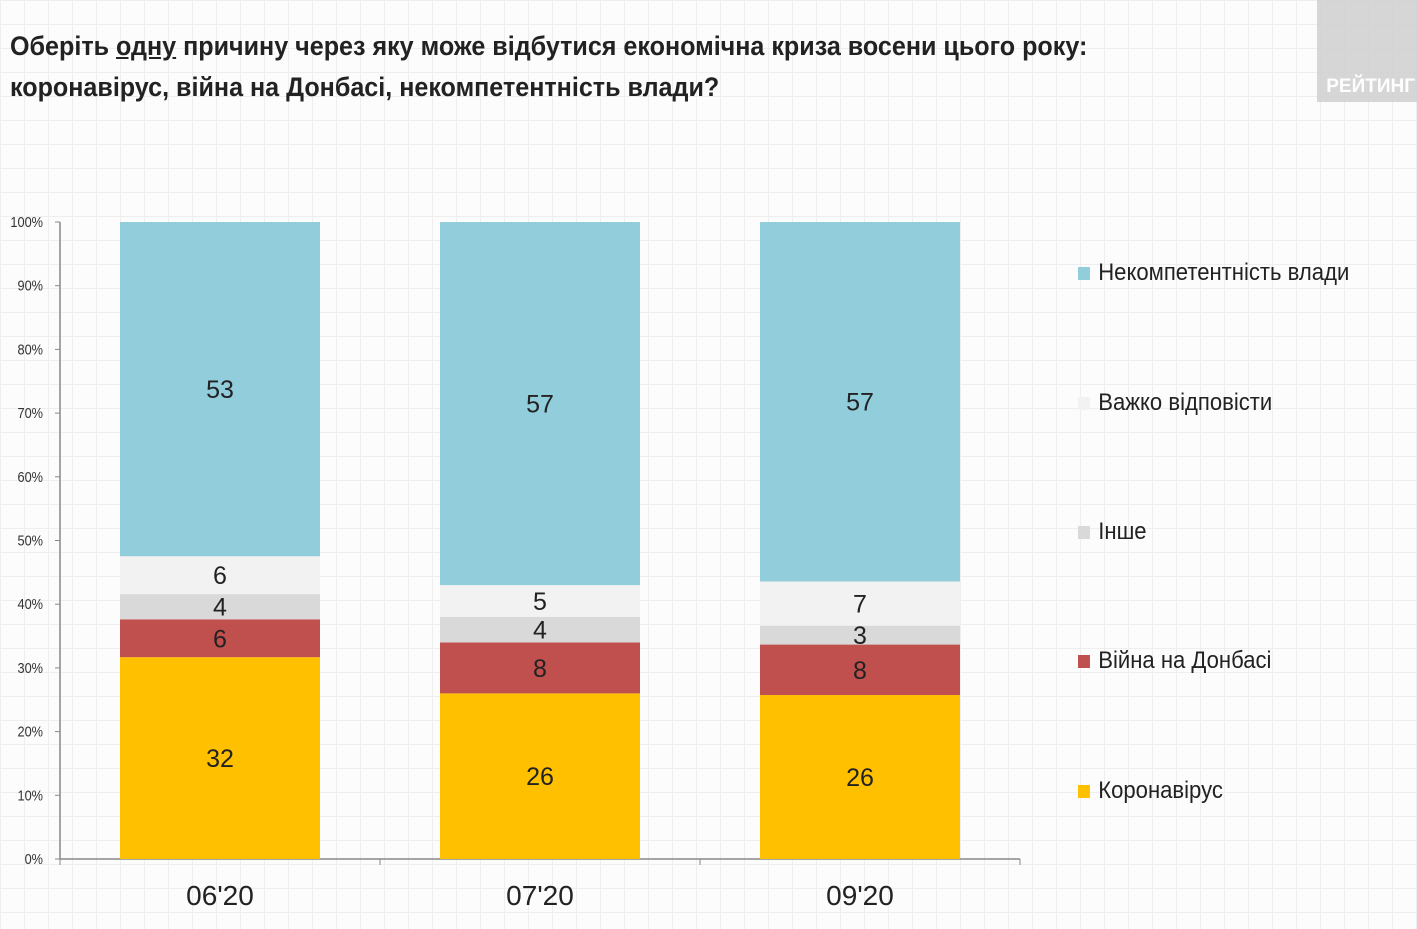 The image size is (1417, 929). What do you see at coordinates (860, 895) in the screenshot?
I see `x-tick-label: 09'20` at bounding box center [860, 895].